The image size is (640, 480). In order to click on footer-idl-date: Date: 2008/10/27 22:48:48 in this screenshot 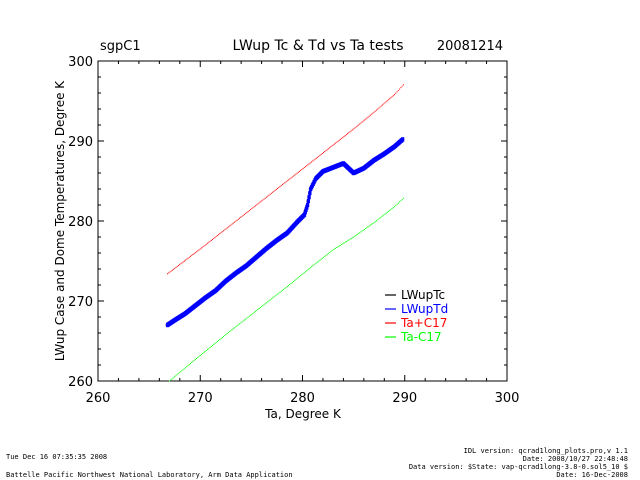, I will do `click(575, 459)`.